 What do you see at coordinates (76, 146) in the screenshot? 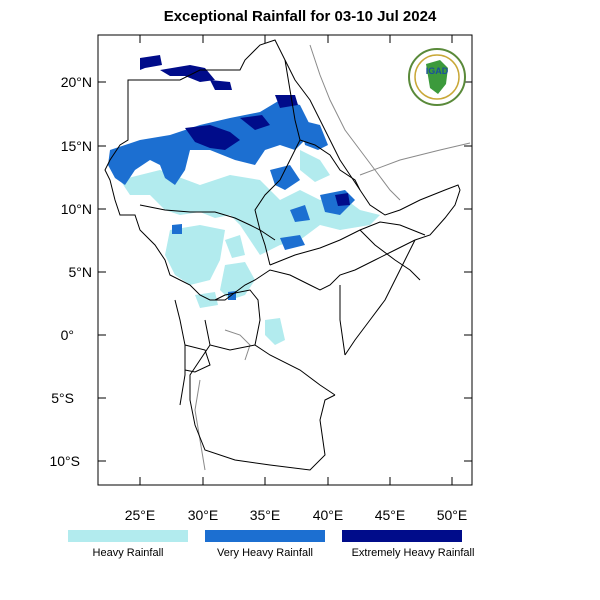
I see `lat-label: 15°N` at bounding box center [76, 146].